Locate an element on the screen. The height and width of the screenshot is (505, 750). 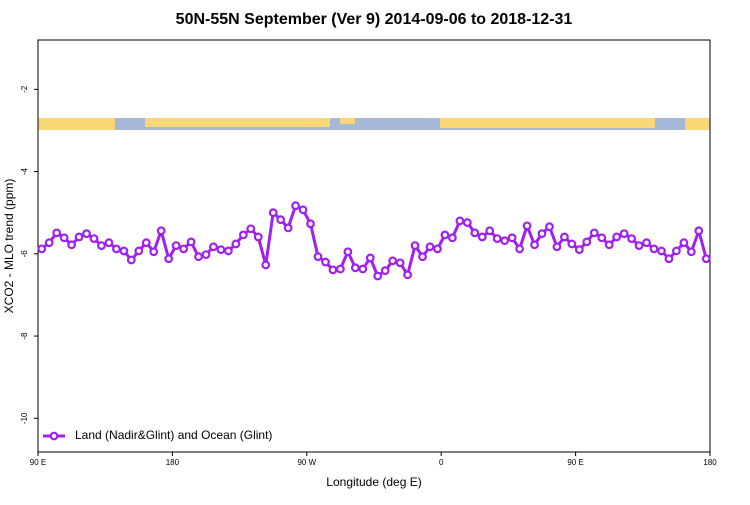
x-tick-label: 90 W is located at coordinates (306, 462).